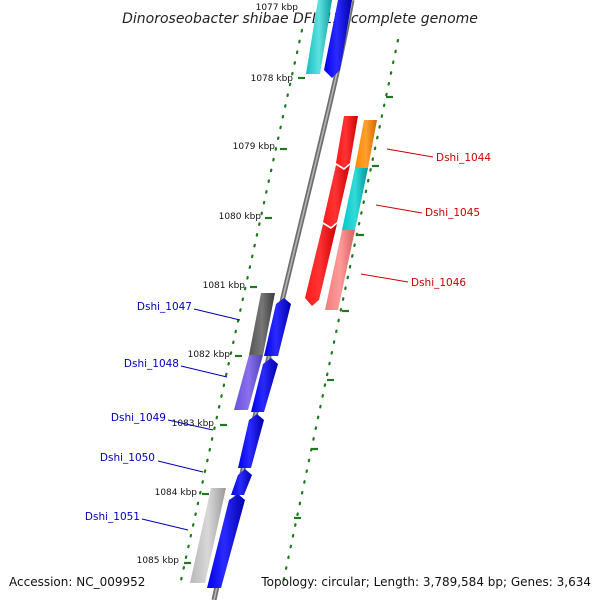 This screenshot has height=600, width=600. Describe the element at coordinates (208, 535) in the screenshot. I see `gene-feature-light-grey` at that location.